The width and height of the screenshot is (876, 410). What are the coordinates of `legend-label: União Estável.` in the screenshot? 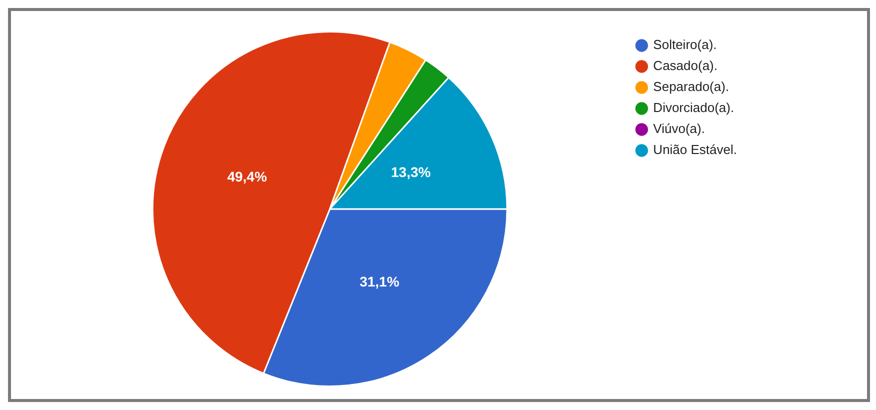 It's located at (695, 150).